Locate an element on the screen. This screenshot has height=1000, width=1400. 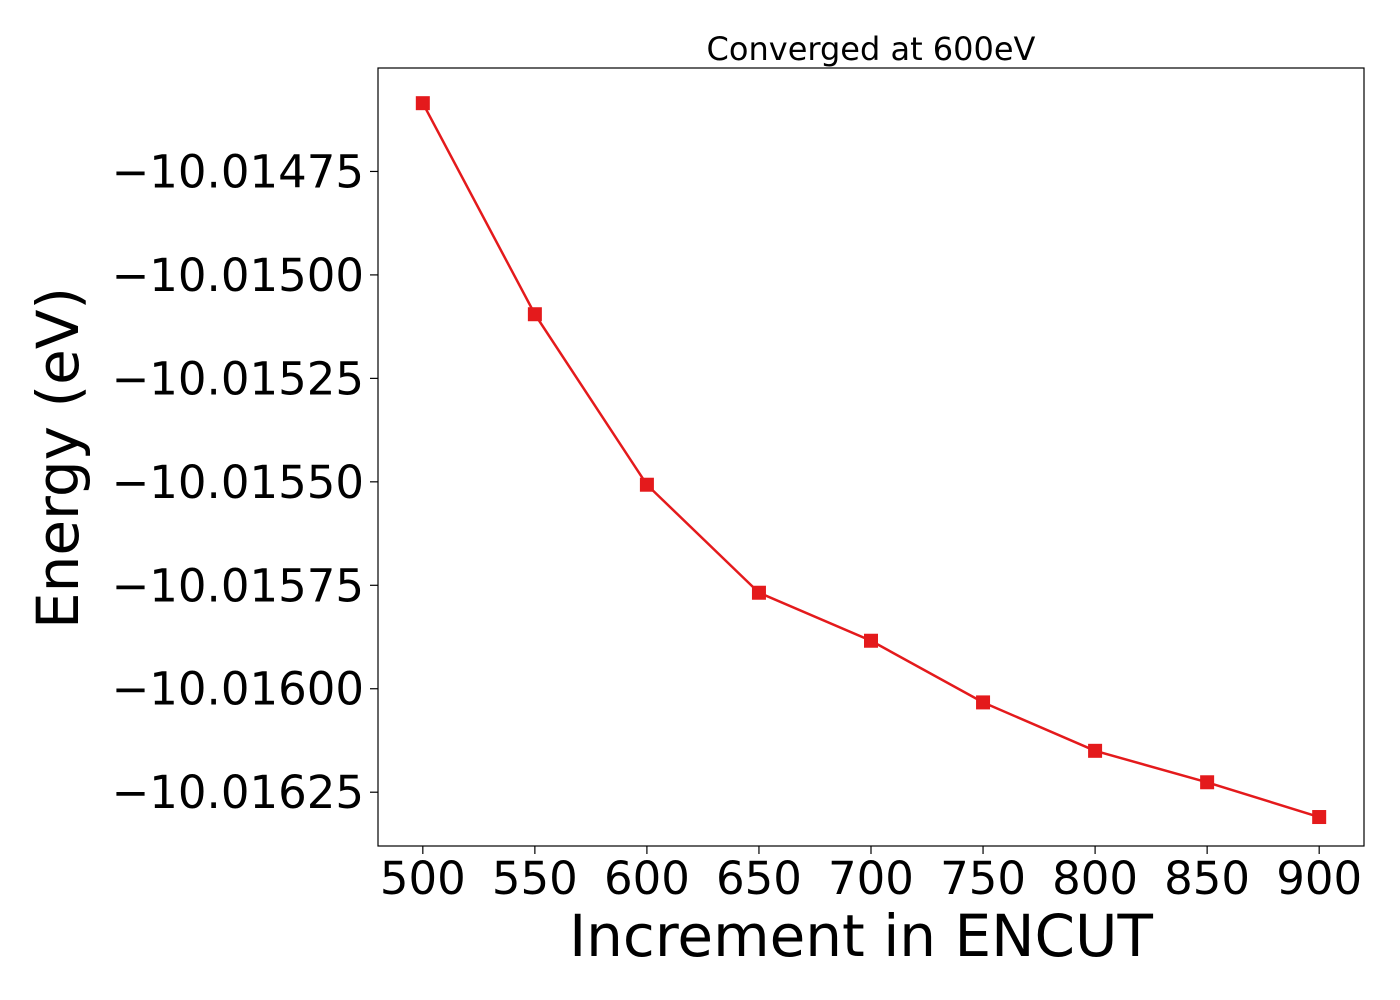
x-tick-label: 750 is located at coordinates (983, 878).